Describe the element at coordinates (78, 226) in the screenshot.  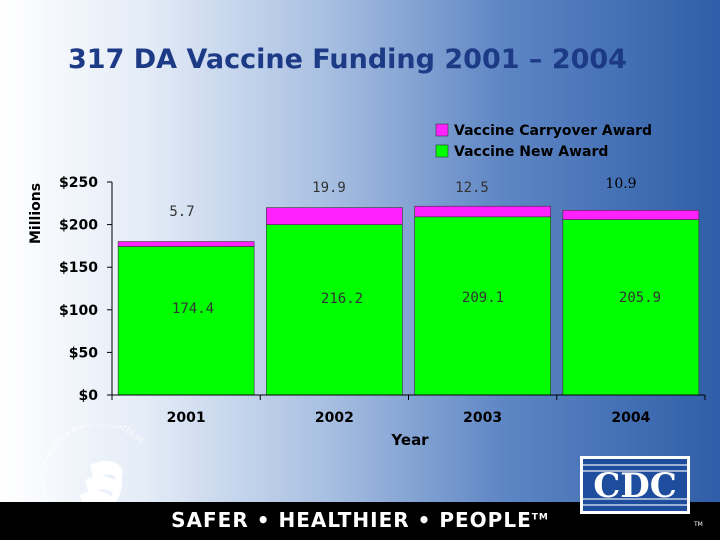
I see `y-tick-label: $200` at that location.